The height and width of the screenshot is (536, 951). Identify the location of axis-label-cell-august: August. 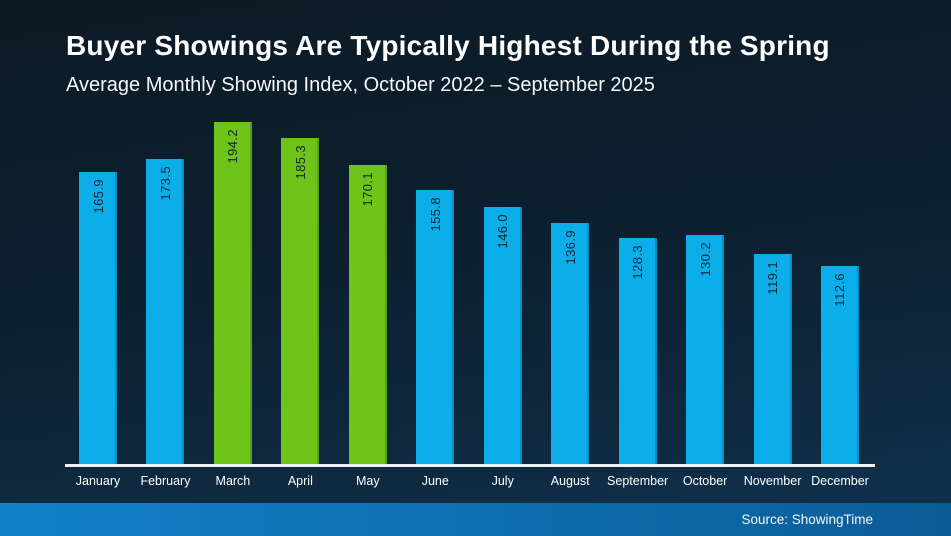
(570, 481).